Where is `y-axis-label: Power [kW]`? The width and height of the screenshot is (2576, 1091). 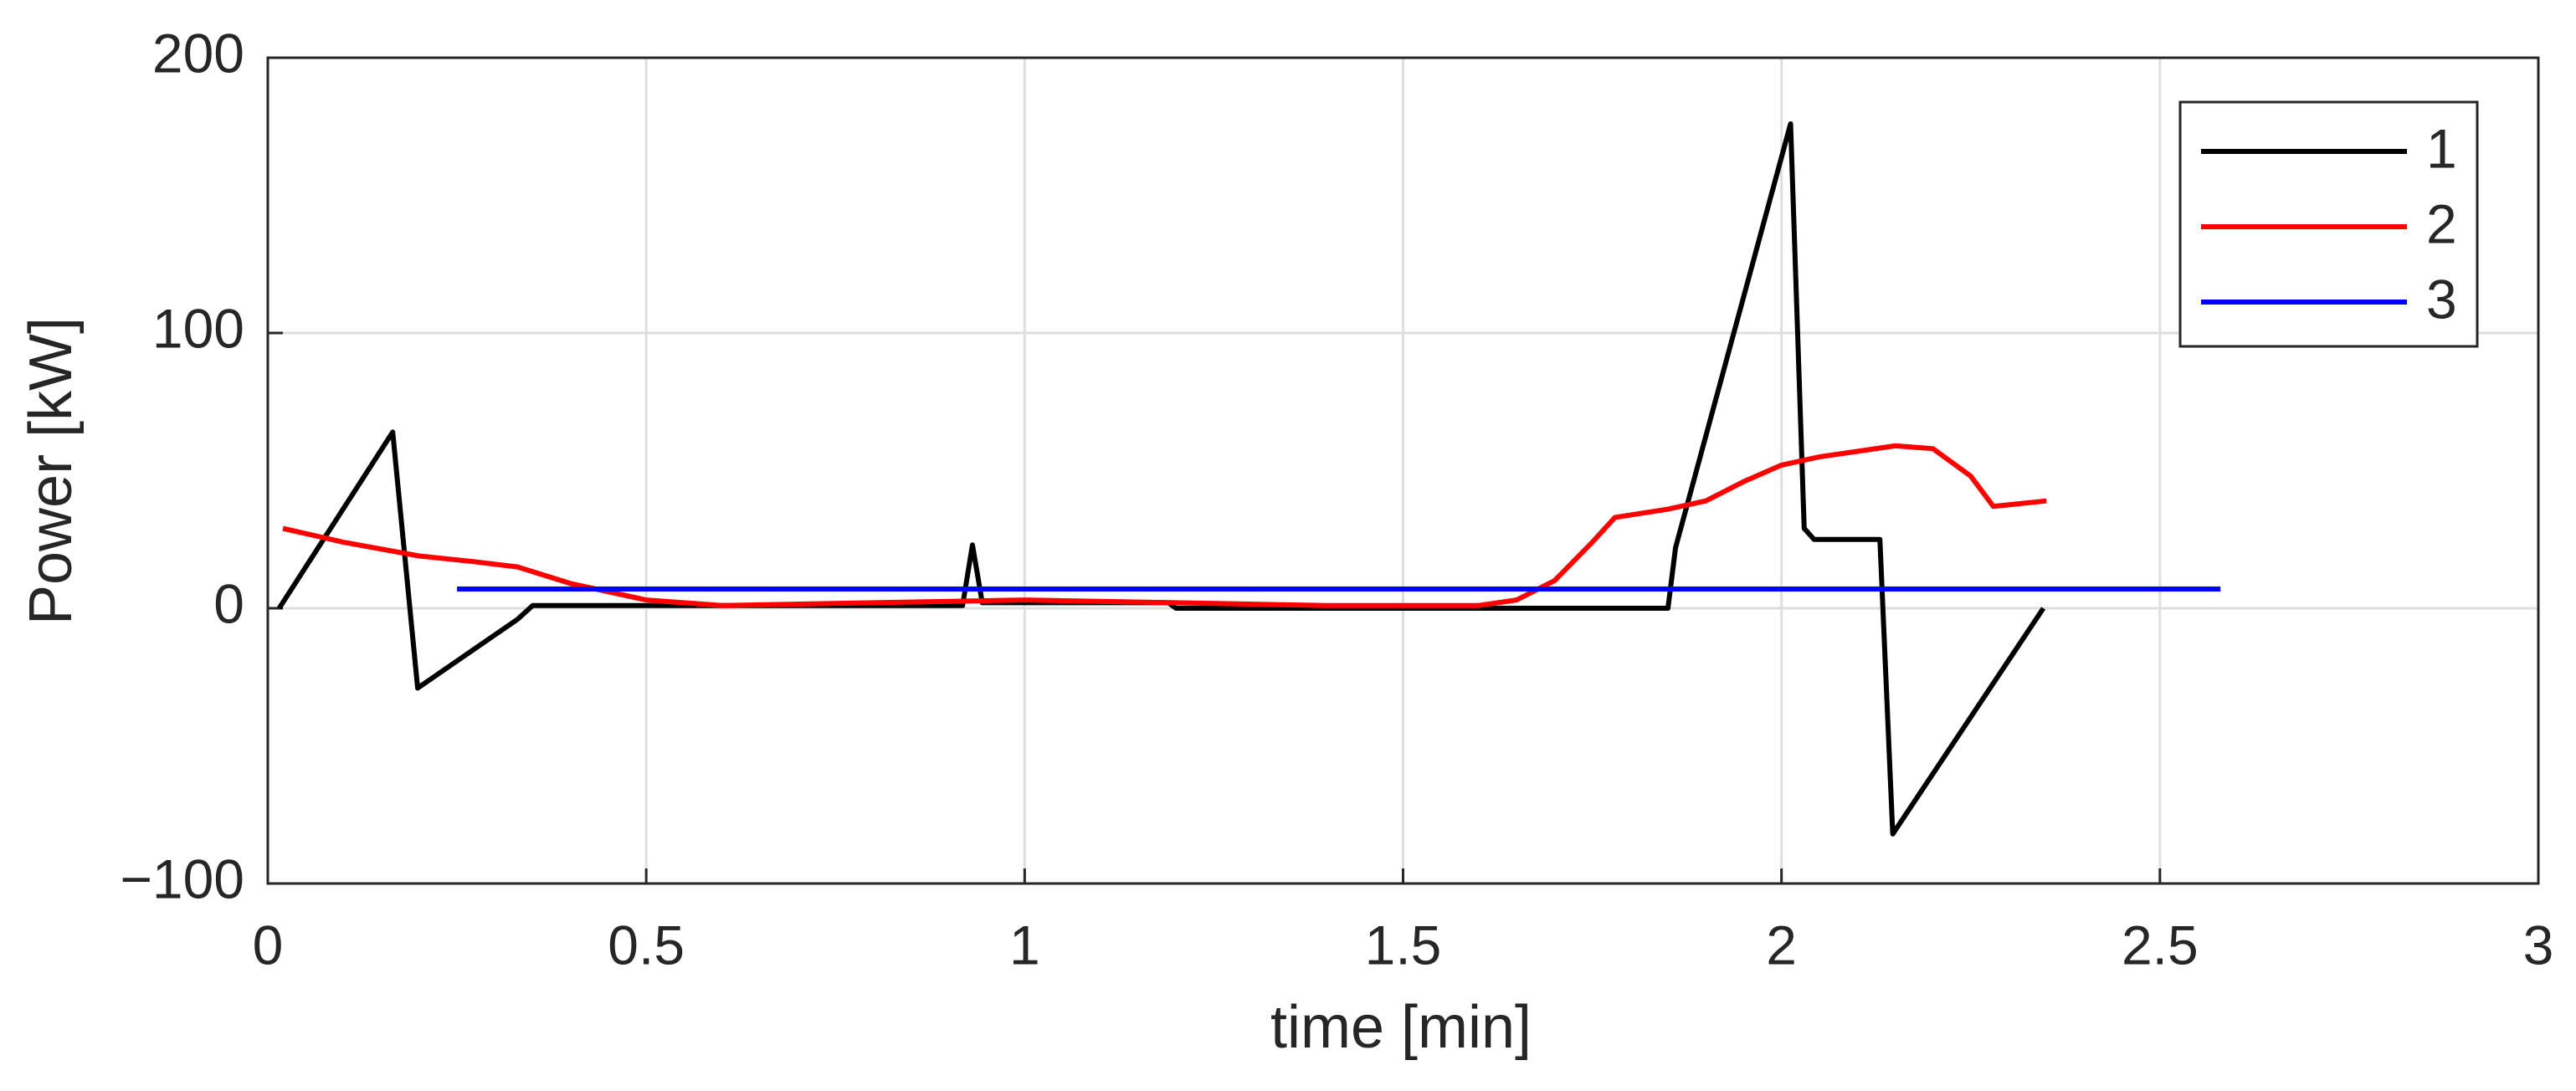 y-axis-label: Power [kW] is located at coordinates (51, 471).